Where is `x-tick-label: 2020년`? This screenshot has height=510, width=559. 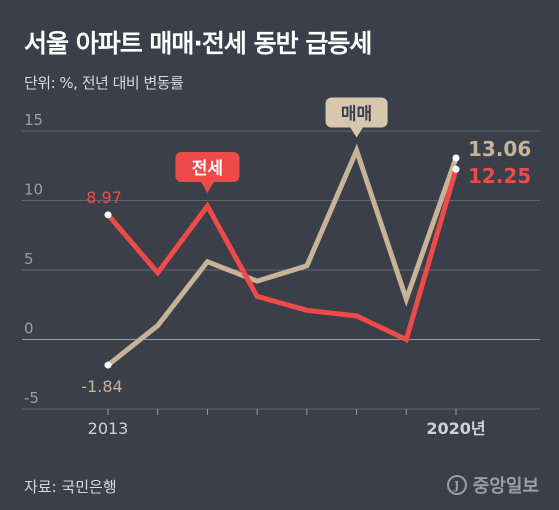 x-tick-label: 2020년 is located at coordinates (455, 428).